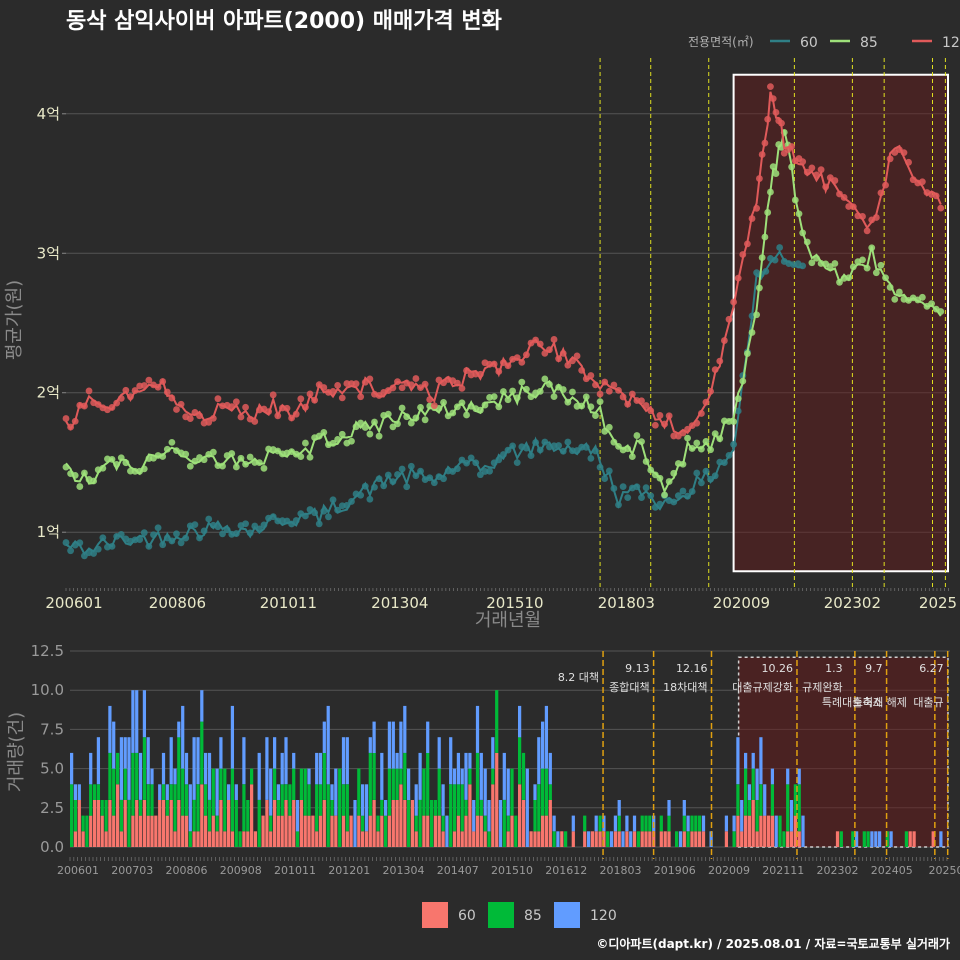 This screenshot has height=960, width=960. I want to click on price-x-tick-label: 200601, so click(73, 603).